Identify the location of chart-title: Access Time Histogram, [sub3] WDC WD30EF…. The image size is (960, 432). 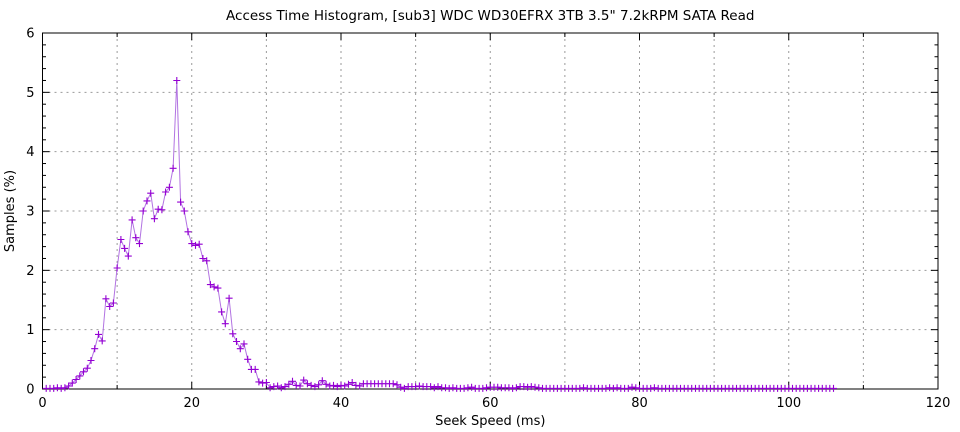
(490, 16).